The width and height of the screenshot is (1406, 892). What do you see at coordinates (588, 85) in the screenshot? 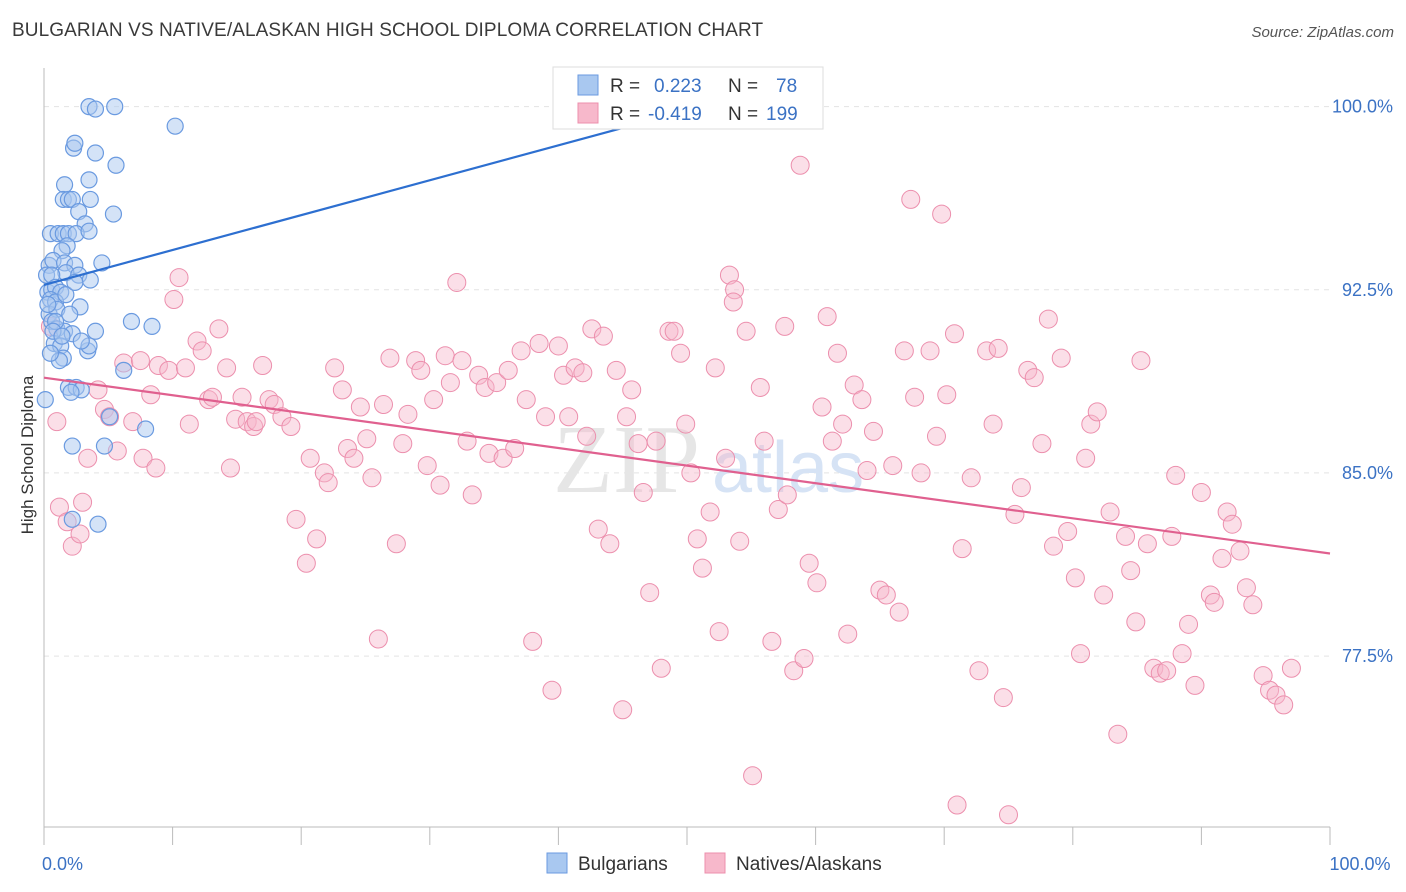
I see `legend-swatch-bulgarians` at bounding box center [588, 85].